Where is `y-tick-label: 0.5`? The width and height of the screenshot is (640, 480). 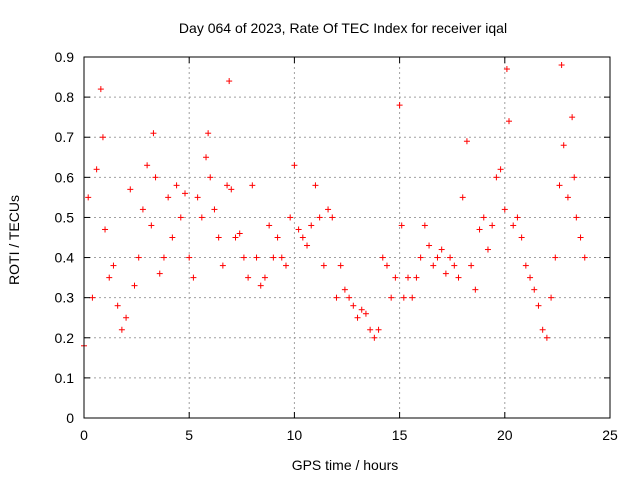 y-tick-label: 0.5 is located at coordinates (65, 217).